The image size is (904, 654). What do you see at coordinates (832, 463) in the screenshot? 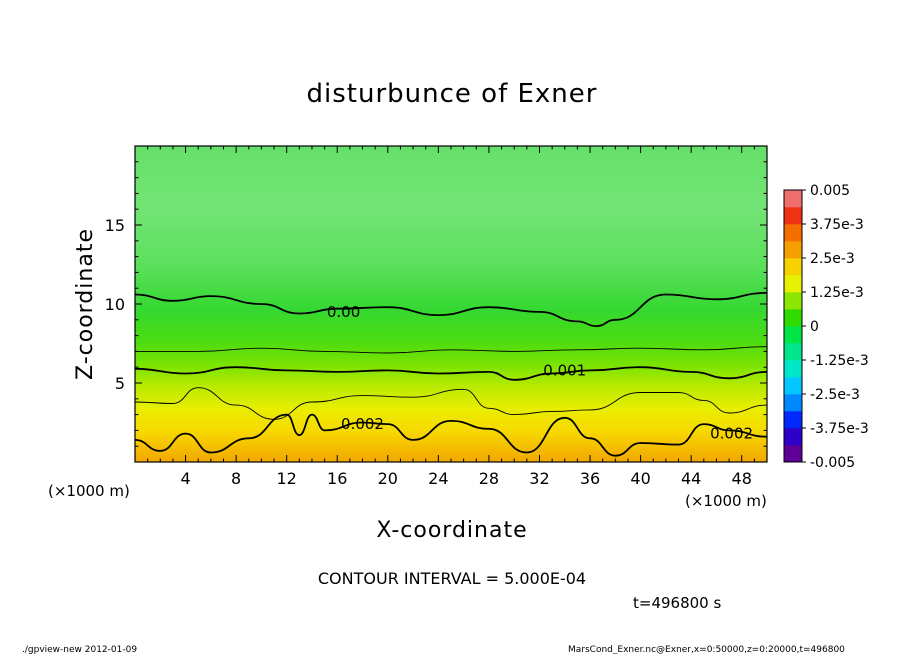
I see `colorbar-label: -0.005` at bounding box center [832, 463].